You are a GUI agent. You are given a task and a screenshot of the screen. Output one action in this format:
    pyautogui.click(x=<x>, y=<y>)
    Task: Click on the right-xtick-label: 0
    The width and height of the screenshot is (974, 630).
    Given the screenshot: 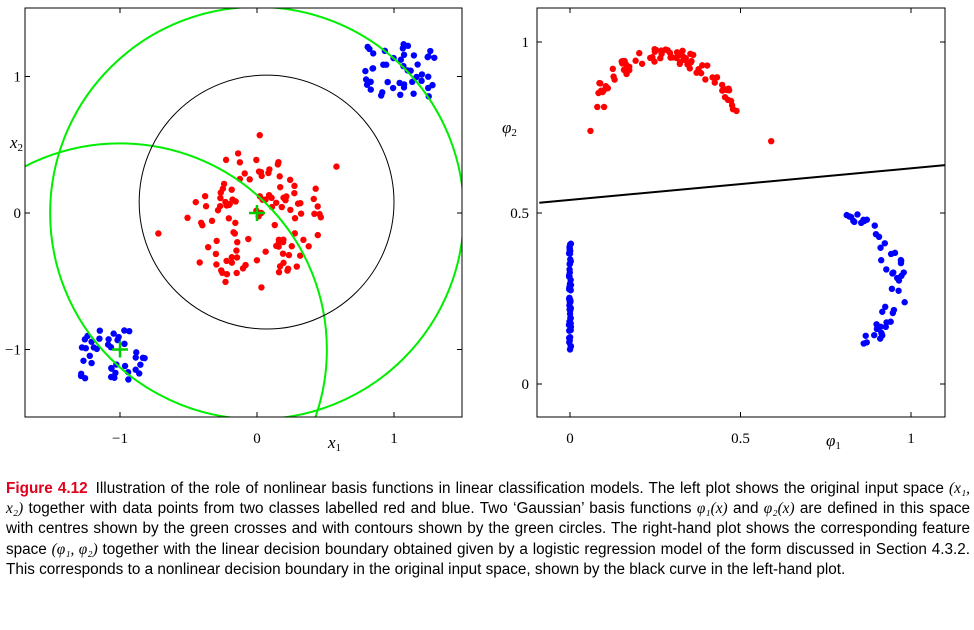 What is the action you would take?
    pyautogui.click(x=570, y=439)
    